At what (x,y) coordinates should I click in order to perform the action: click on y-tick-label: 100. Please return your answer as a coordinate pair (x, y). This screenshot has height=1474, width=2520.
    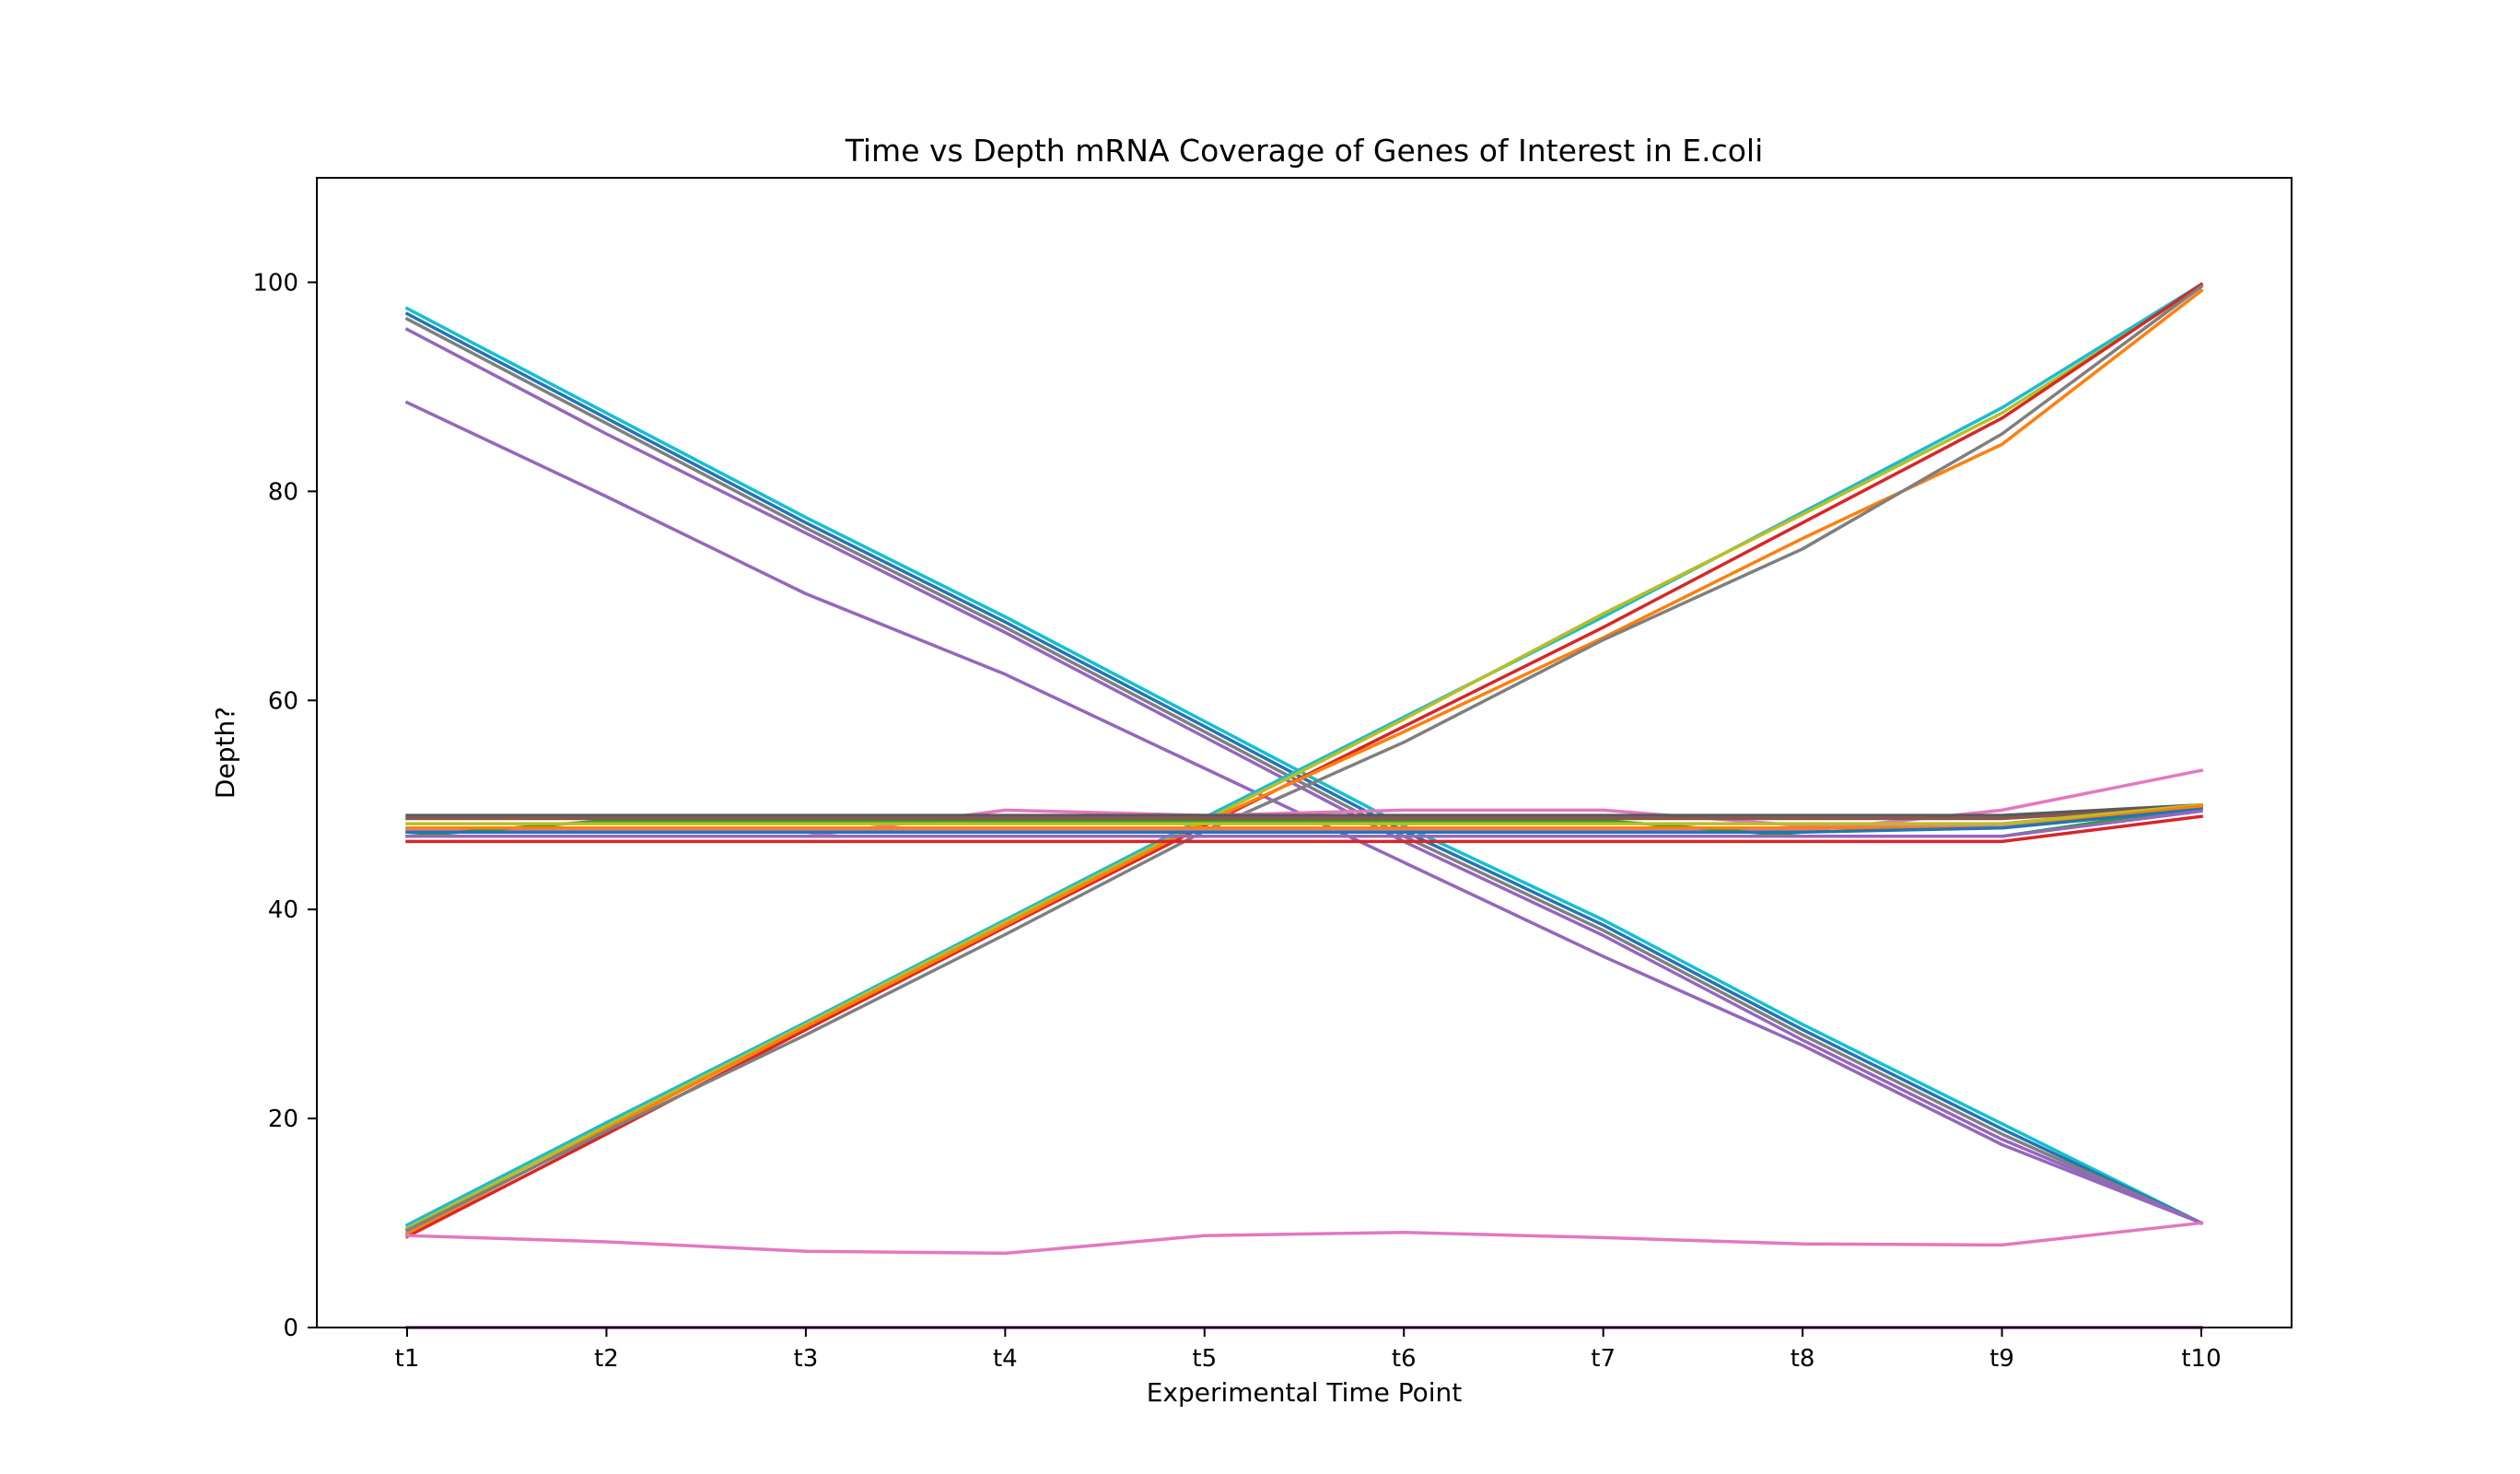
    Looking at the image, I should click on (275, 283).